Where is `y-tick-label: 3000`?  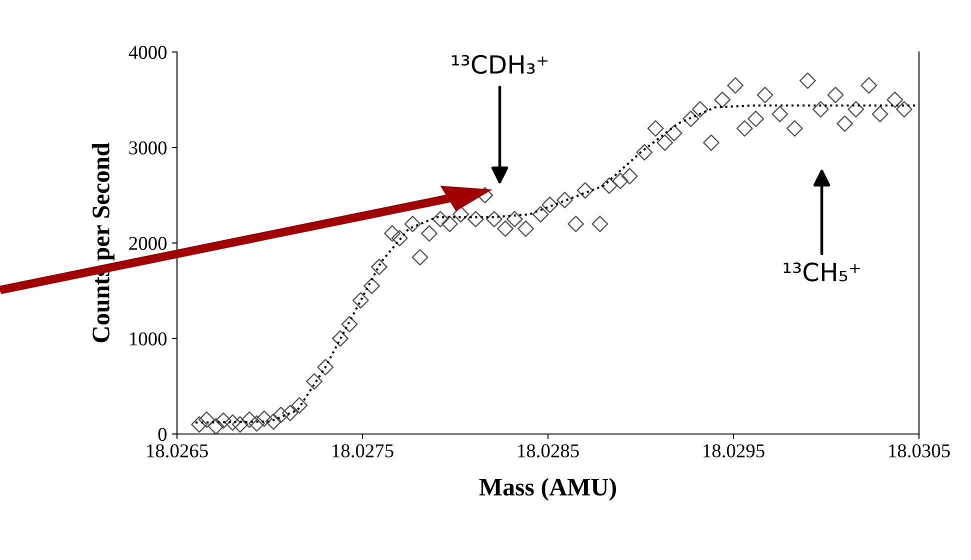 y-tick-label: 3000 is located at coordinates (148, 147).